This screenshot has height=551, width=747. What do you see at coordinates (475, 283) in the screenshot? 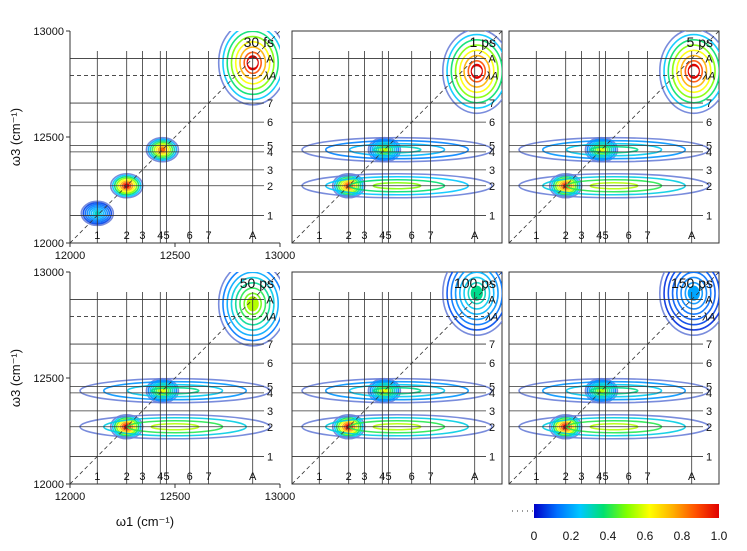
I see `panel-time-label: 100 ps` at bounding box center [475, 283].